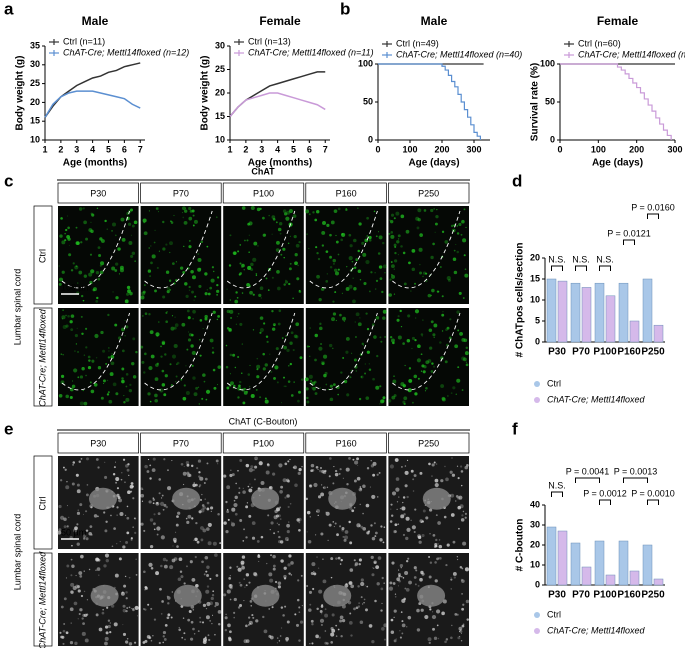 The image size is (685, 648). I want to click on panel-letter: e, so click(8, 428).